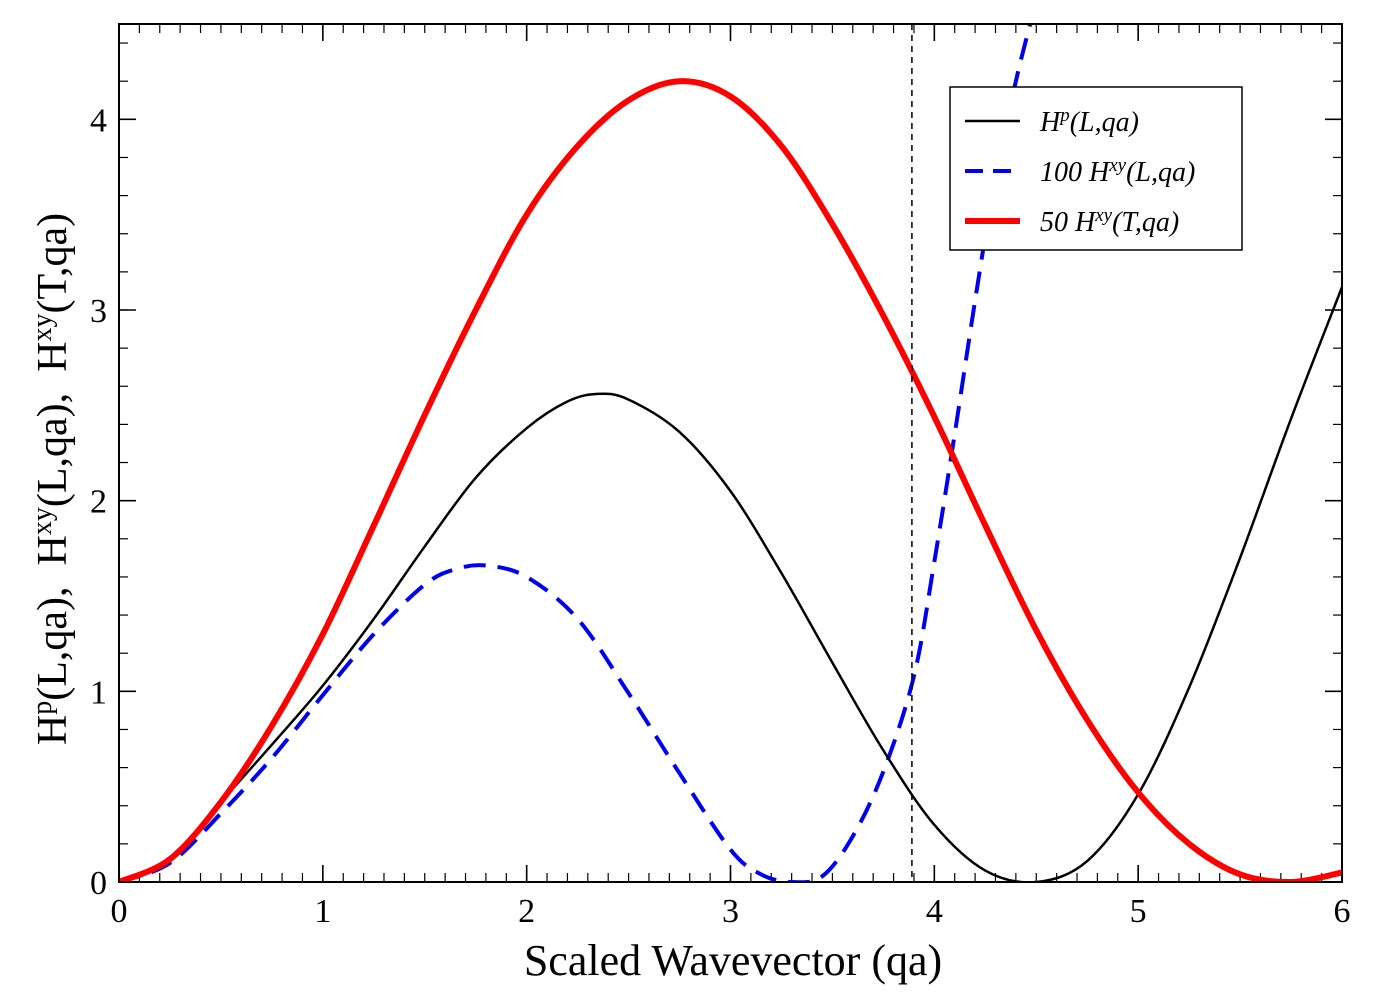 The image size is (1380, 1003). Describe the element at coordinates (1342, 911) in the screenshot. I see `x-tick-label: 6` at that location.